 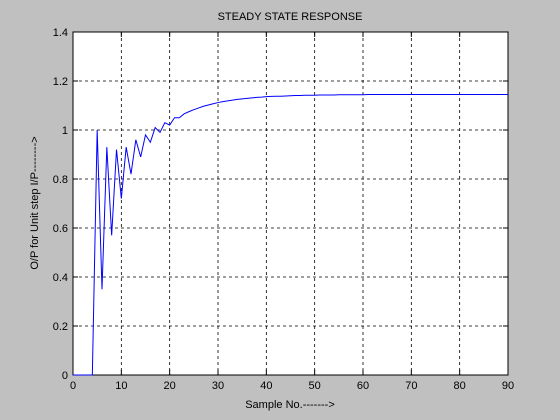 I want to click on x-tick-label: 70, so click(x=411, y=386).